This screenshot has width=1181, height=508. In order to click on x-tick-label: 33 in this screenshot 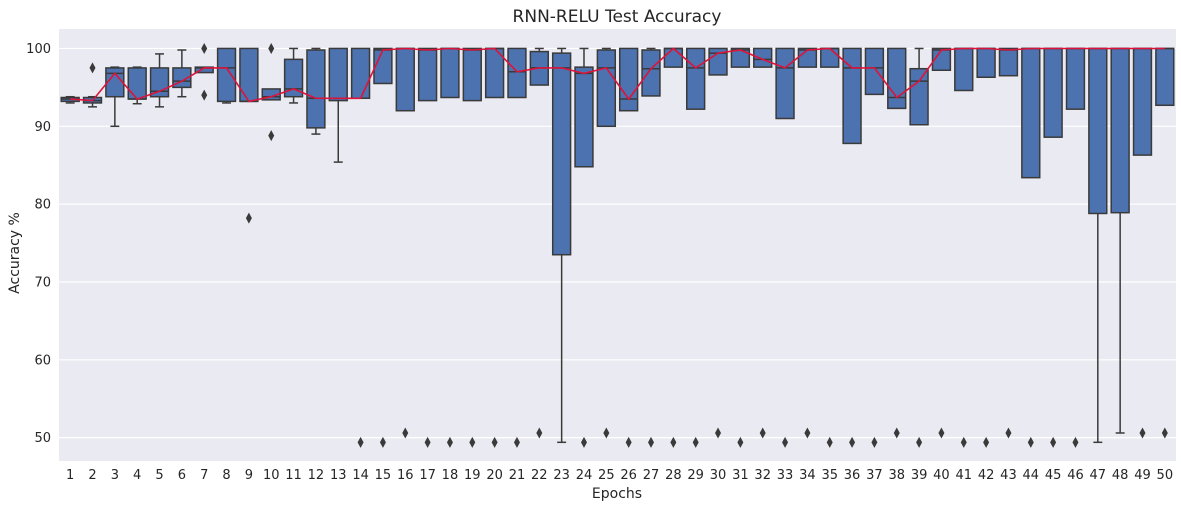, I will do `click(785, 475)`.